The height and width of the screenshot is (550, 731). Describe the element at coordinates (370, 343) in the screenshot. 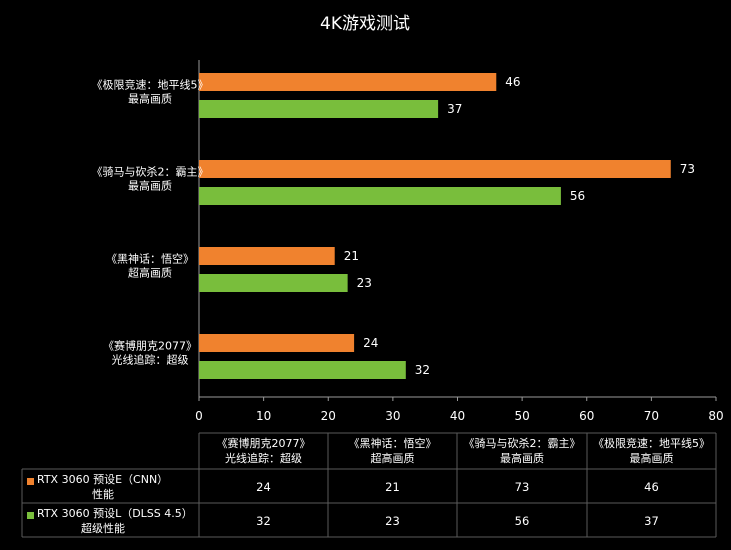

I see `data-label: 24` at that location.